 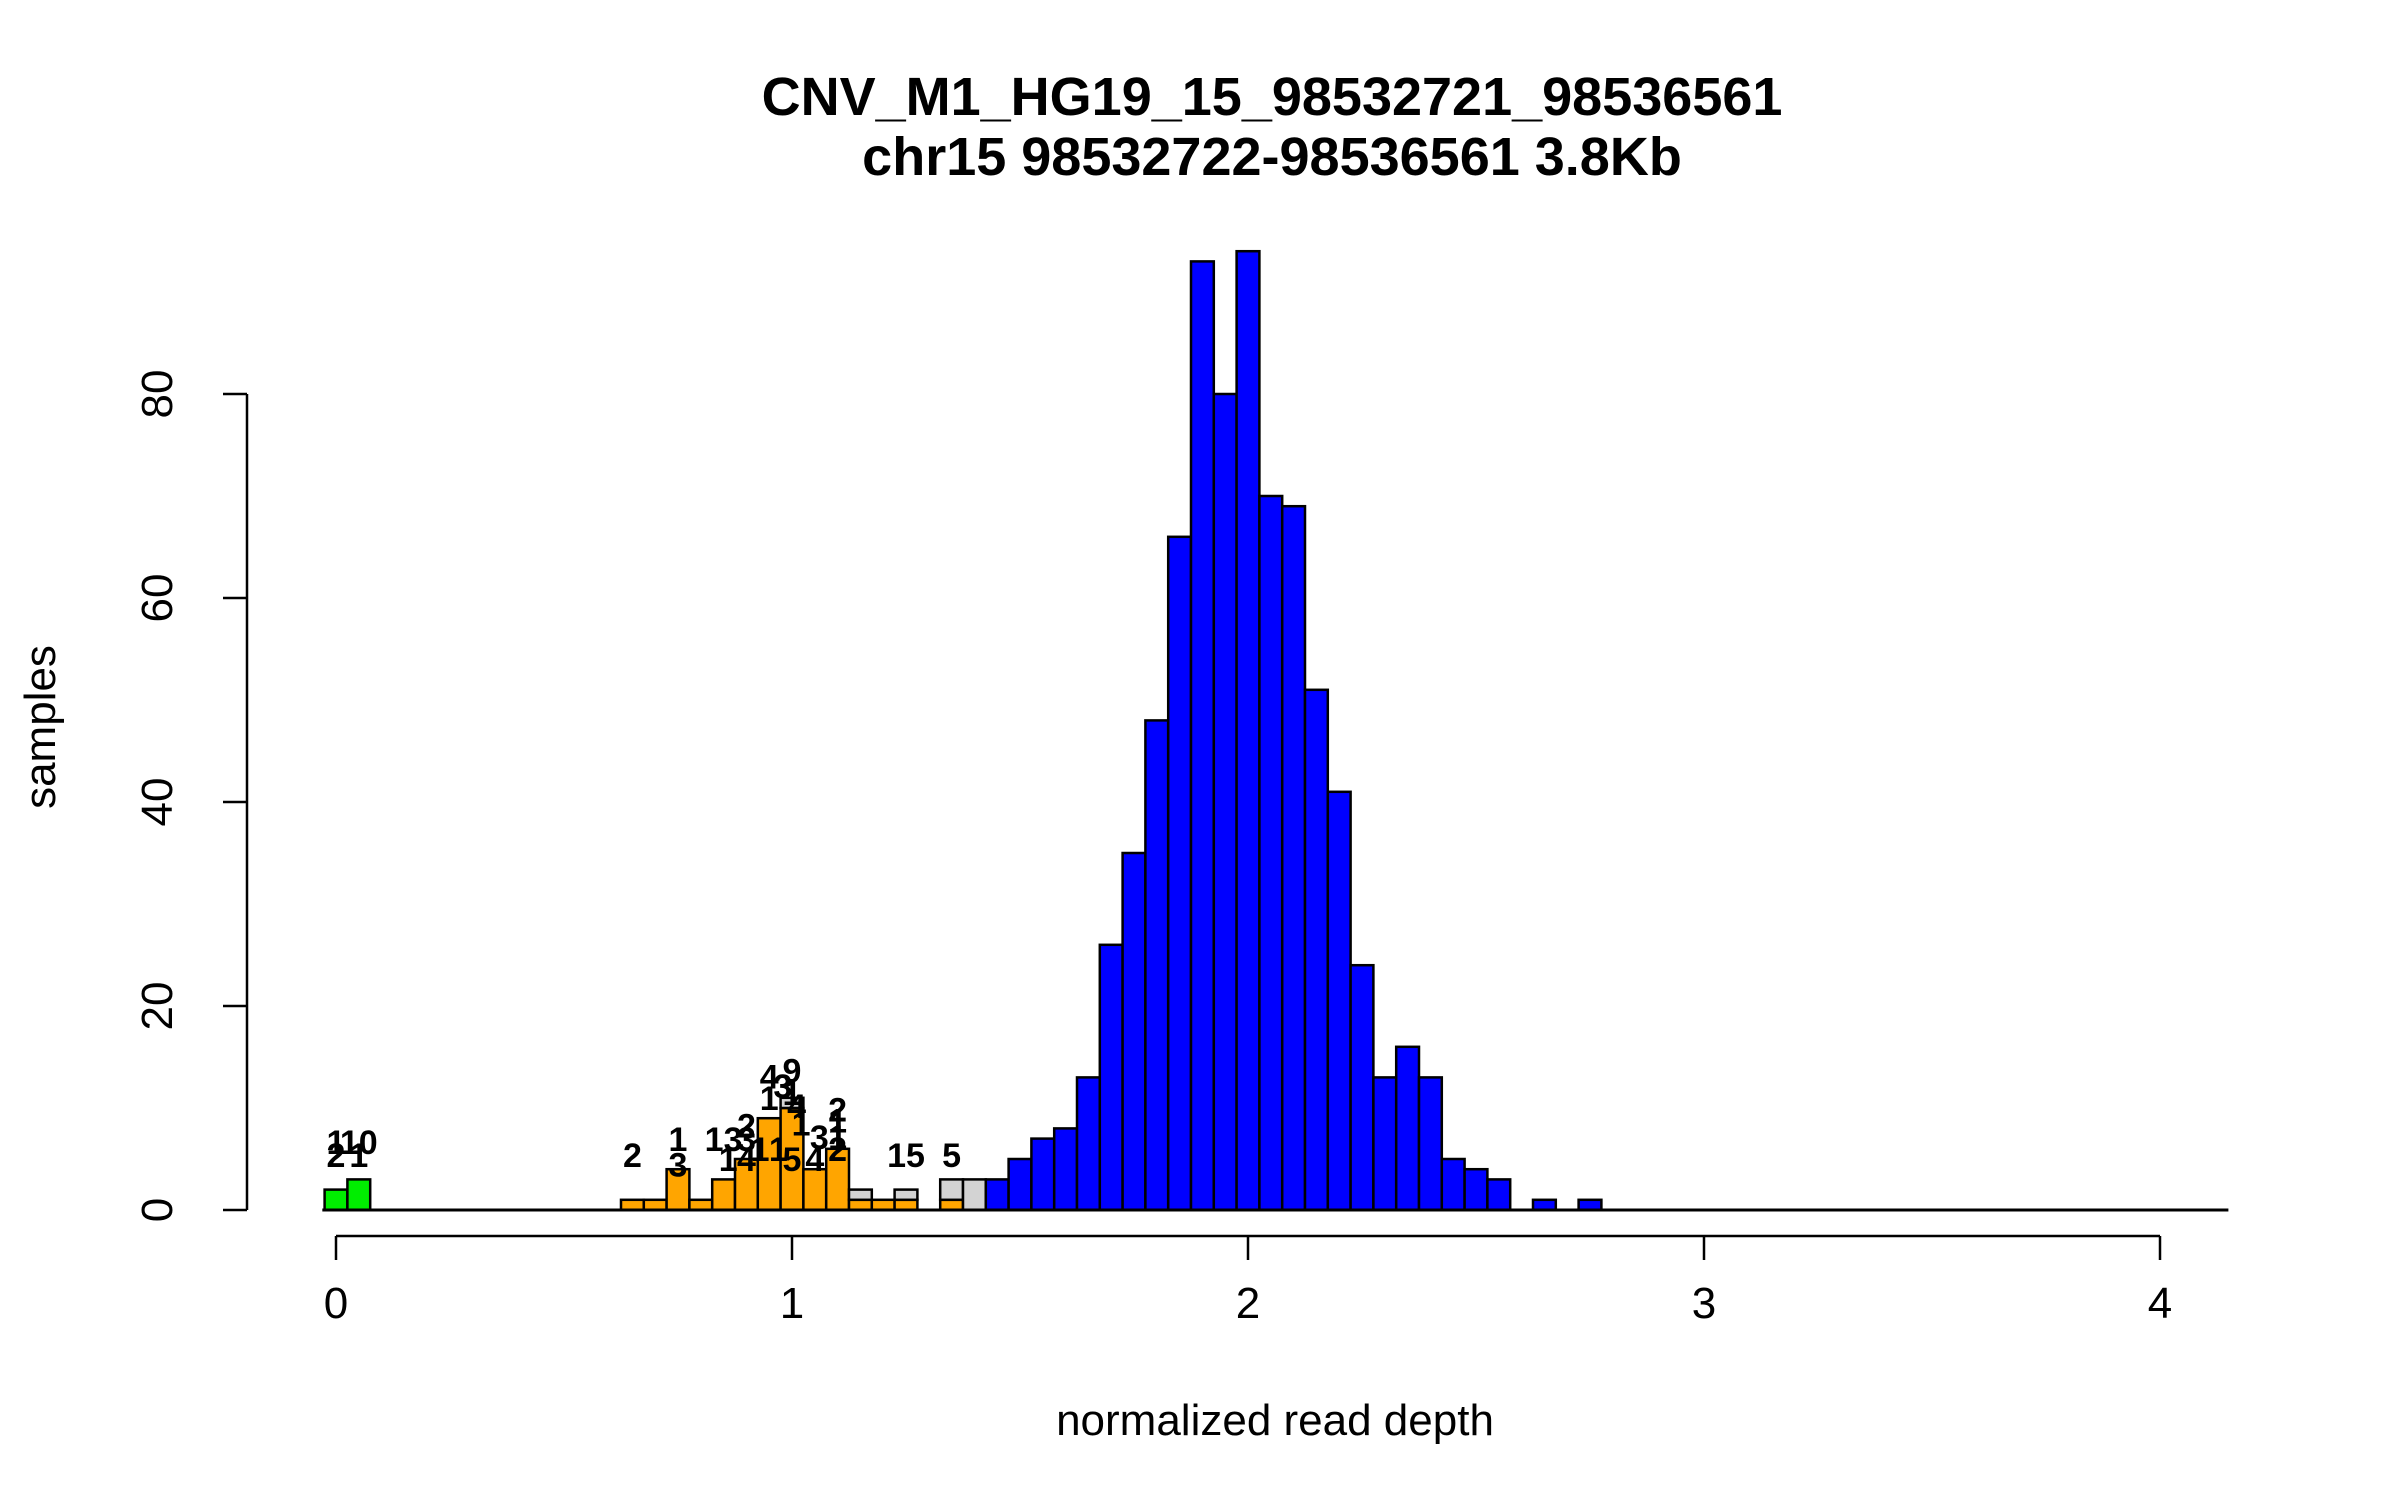 I want to click on bar-count-label: 9, so click(x=792, y=1072).